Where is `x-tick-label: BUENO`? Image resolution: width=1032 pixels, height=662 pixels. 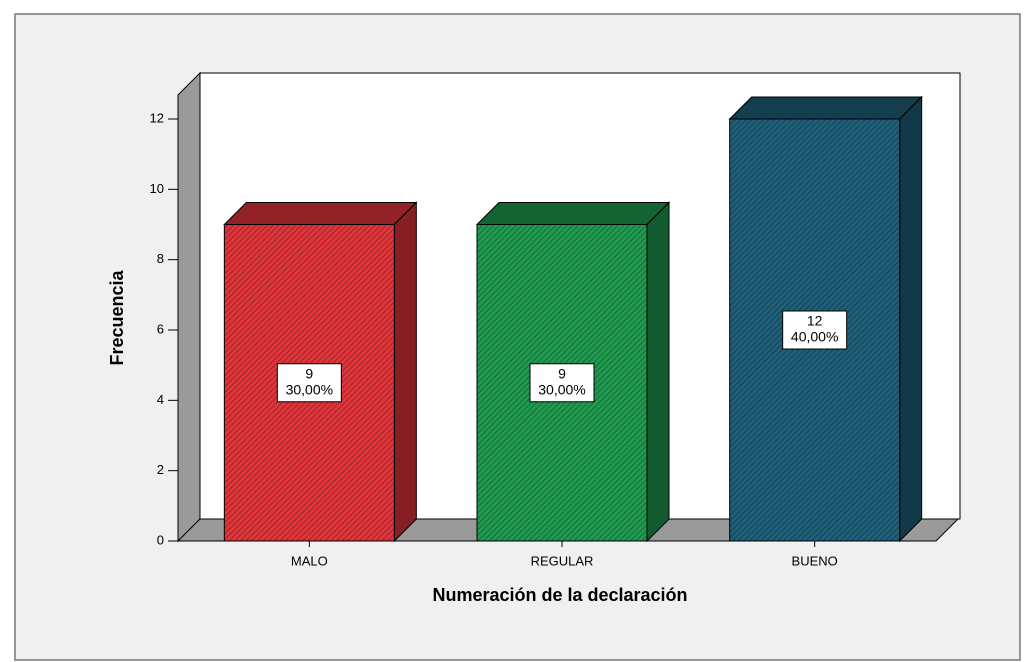
x-tick-label: BUENO is located at coordinates (815, 560).